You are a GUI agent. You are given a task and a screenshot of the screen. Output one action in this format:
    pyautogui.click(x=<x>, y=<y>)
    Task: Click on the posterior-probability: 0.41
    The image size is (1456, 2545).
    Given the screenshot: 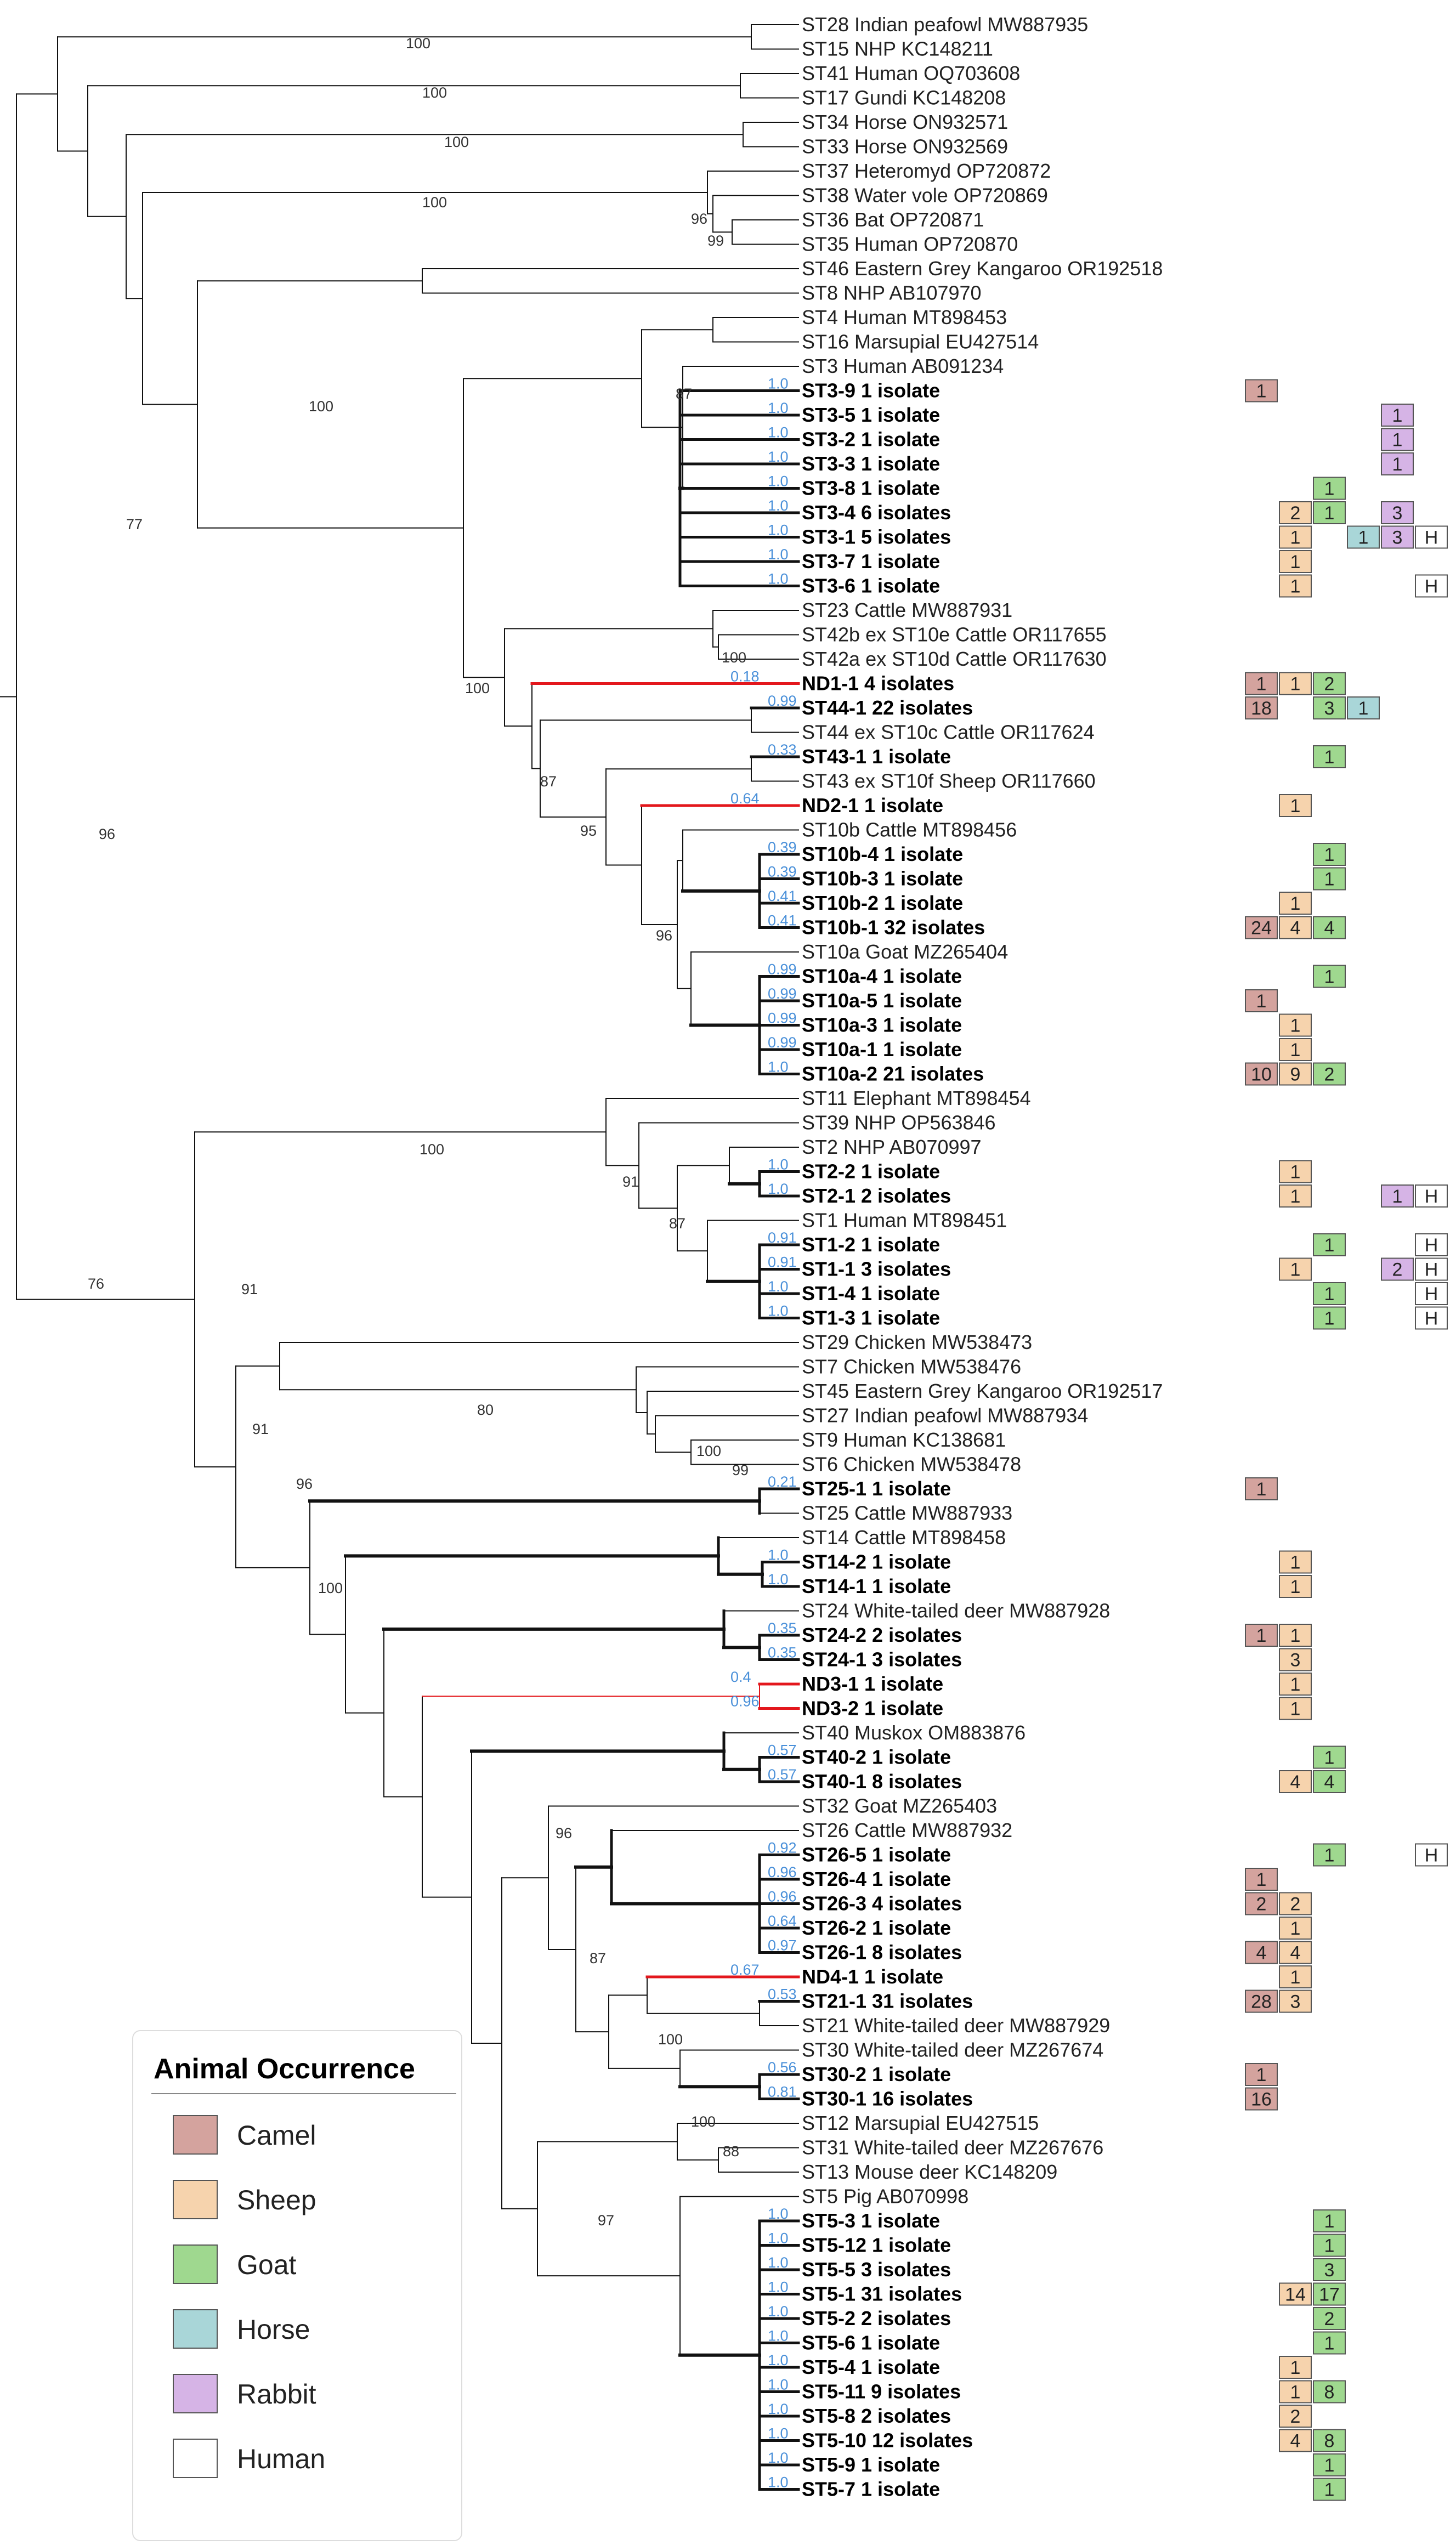 What is the action you would take?
    pyautogui.click(x=782, y=920)
    